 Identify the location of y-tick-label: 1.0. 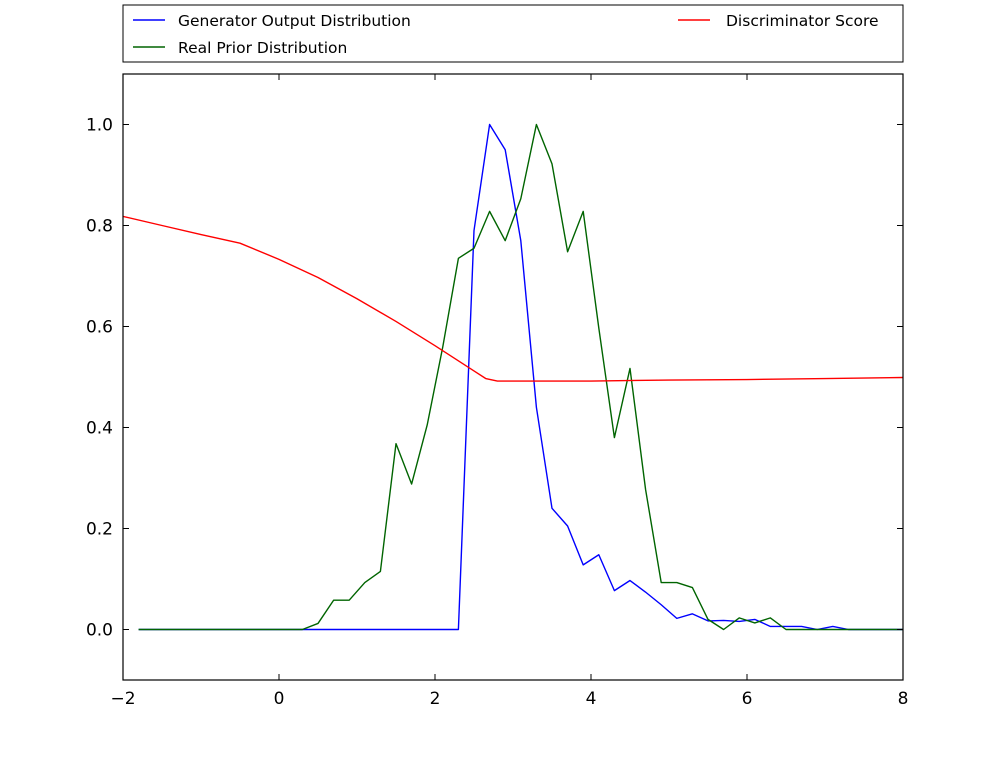
(99, 126).